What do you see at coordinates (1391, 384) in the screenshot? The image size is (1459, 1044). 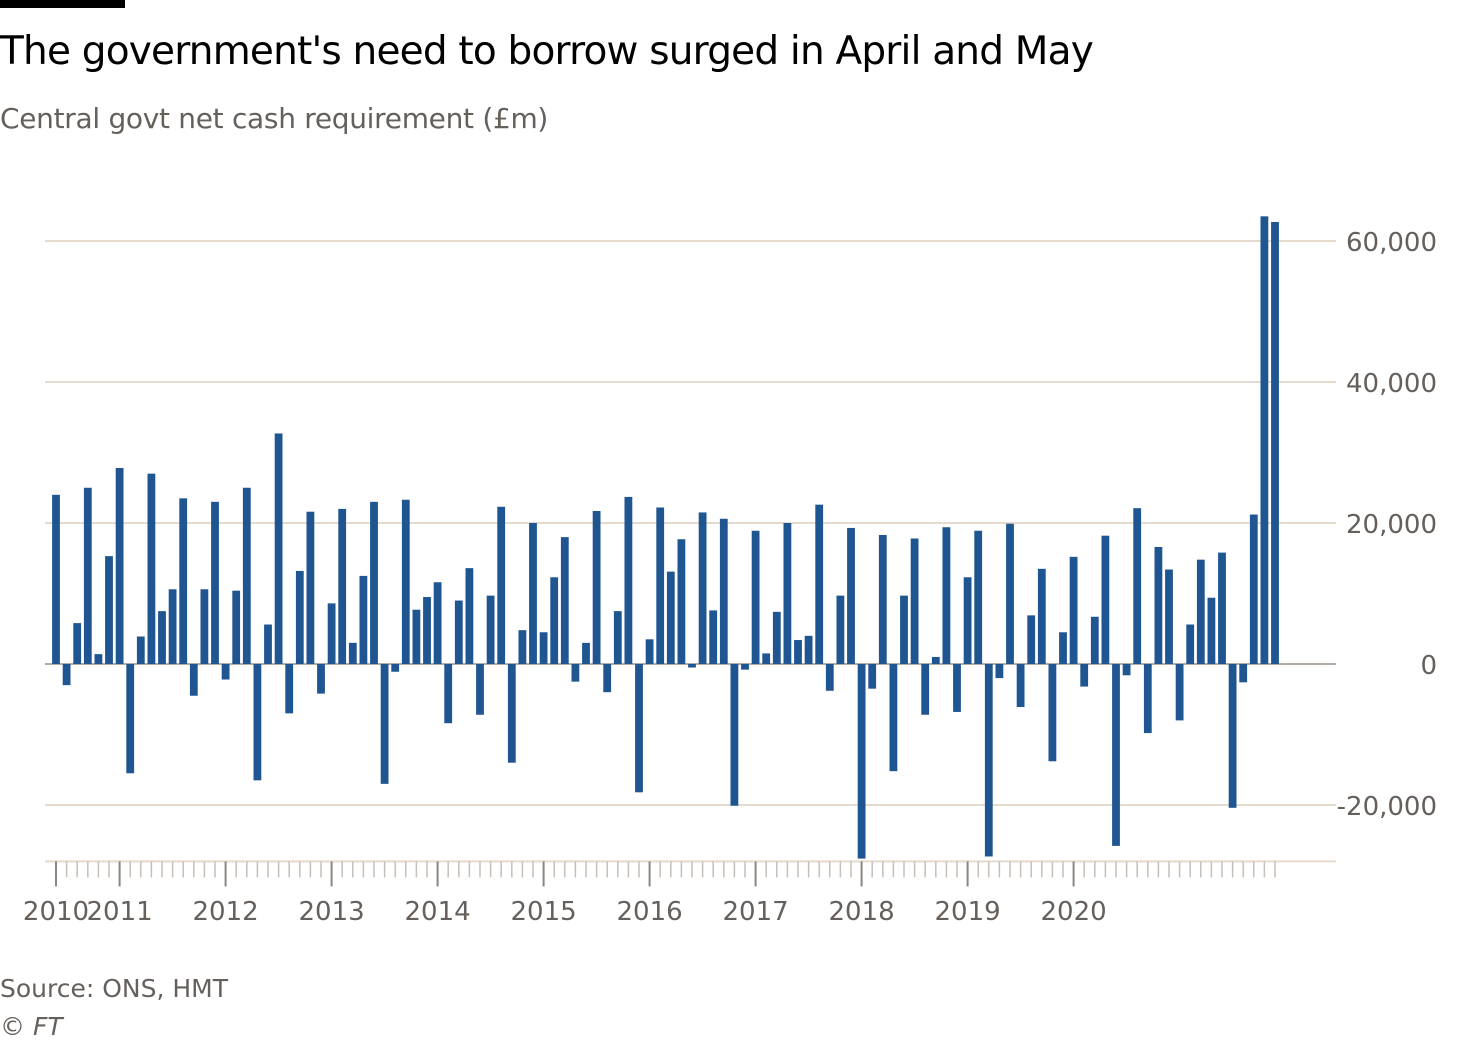 I see `y-tick-label: 40,000` at bounding box center [1391, 384].